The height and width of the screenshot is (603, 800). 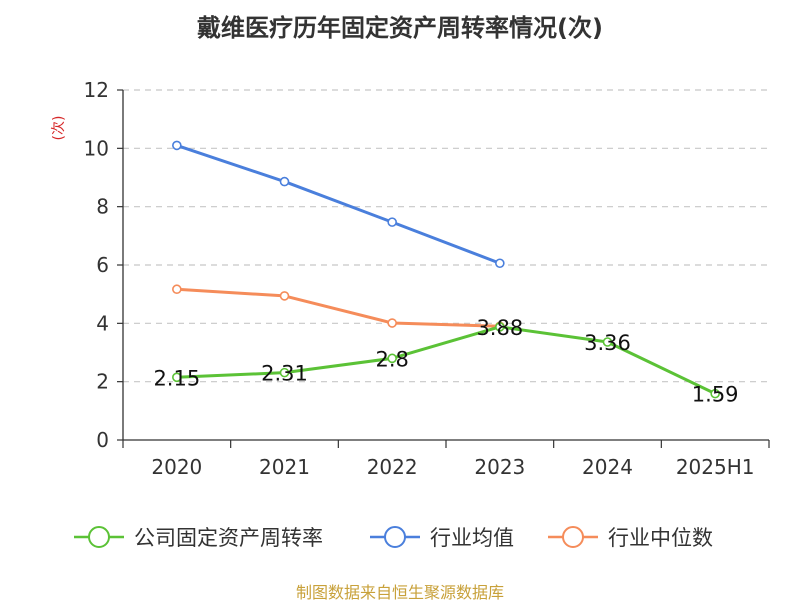 I want to click on data-label: 2.31, so click(x=284, y=374).